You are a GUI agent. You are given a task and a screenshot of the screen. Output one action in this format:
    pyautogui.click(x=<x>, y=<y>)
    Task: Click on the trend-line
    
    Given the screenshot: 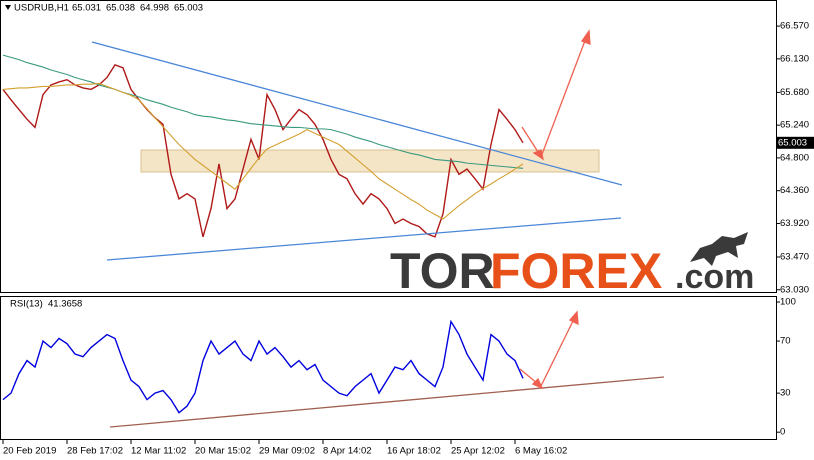 What is the action you would take?
    pyautogui.click(x=364, y=239)
    